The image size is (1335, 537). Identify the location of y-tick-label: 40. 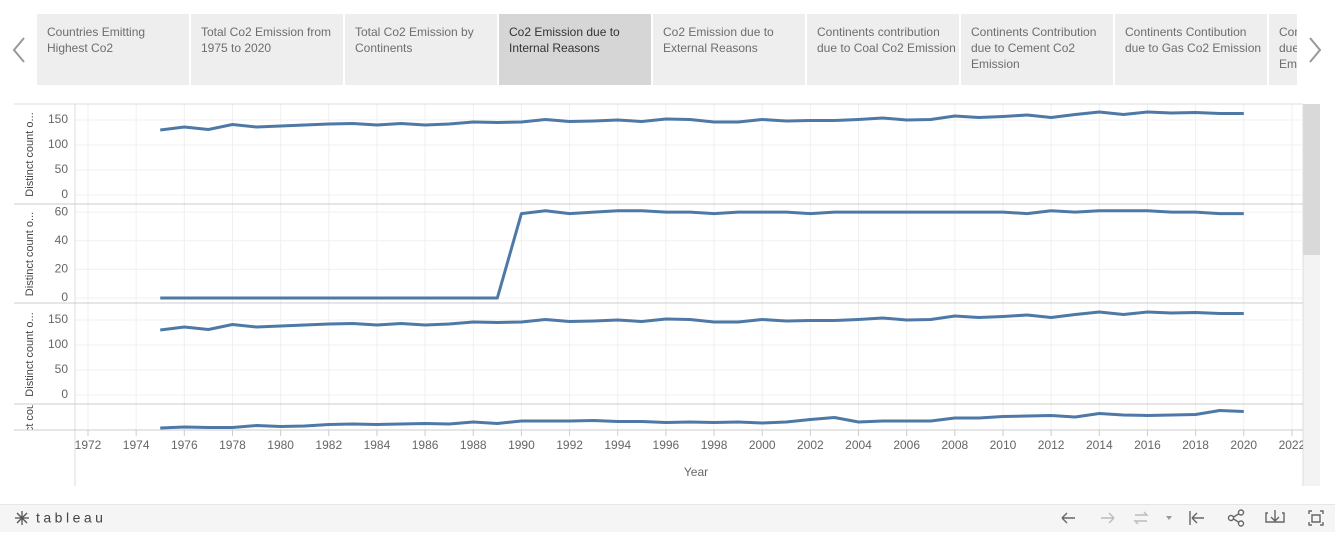
(62, 240).